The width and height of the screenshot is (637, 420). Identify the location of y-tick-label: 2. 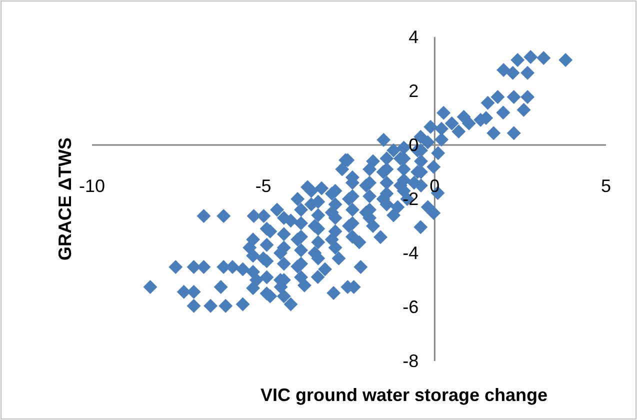
(413, 91).